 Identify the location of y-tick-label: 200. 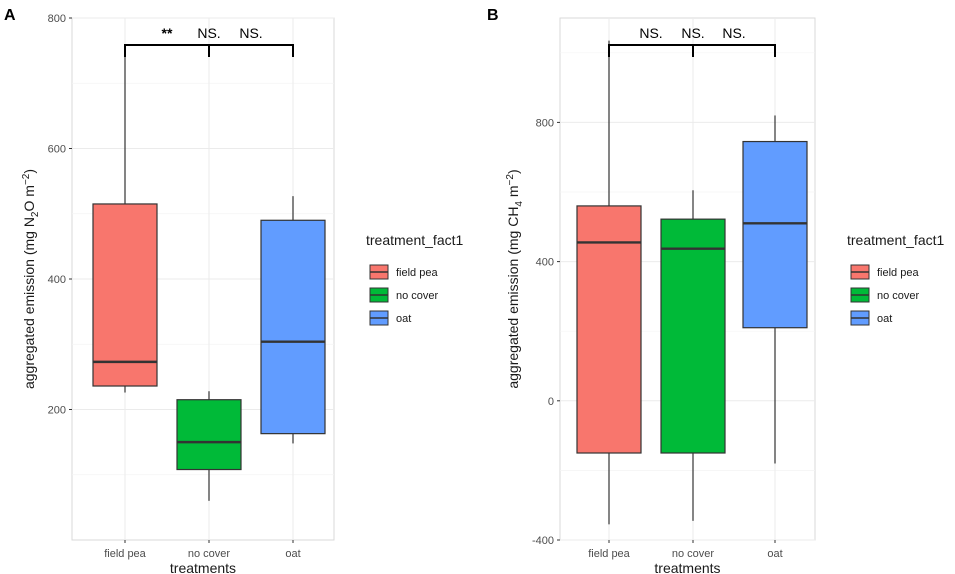
(57, 411).